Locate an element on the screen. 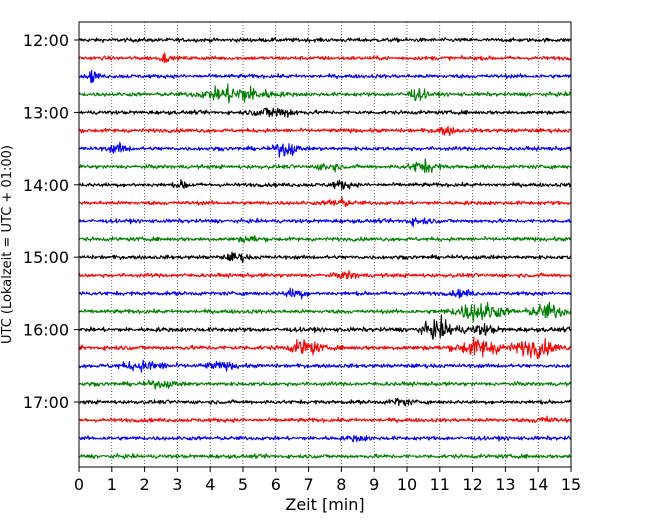  x-tick-label: 12 is located at coordinates (472, 484).